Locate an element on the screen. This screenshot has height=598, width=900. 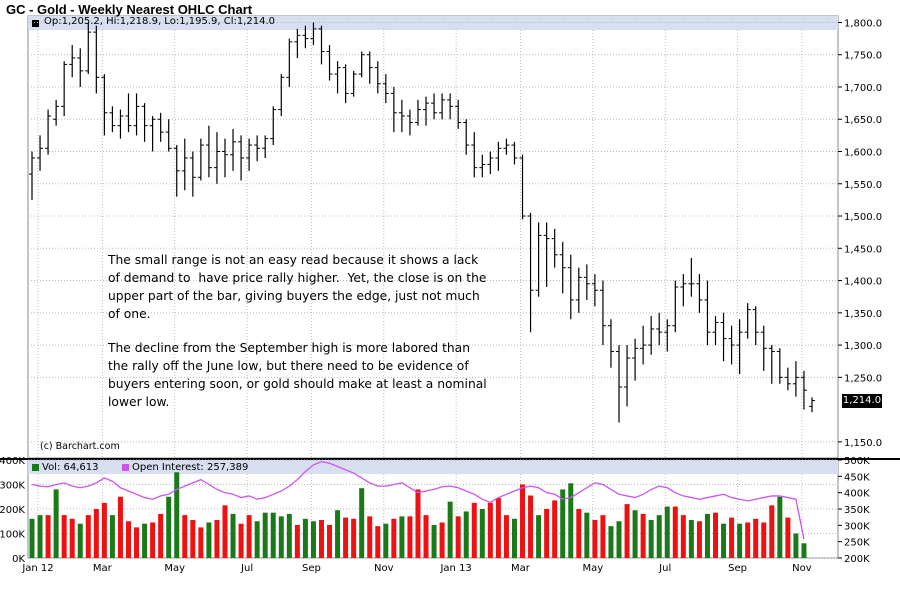
price-tick-label: 1,350.0 is located at coordinates (863, 314).